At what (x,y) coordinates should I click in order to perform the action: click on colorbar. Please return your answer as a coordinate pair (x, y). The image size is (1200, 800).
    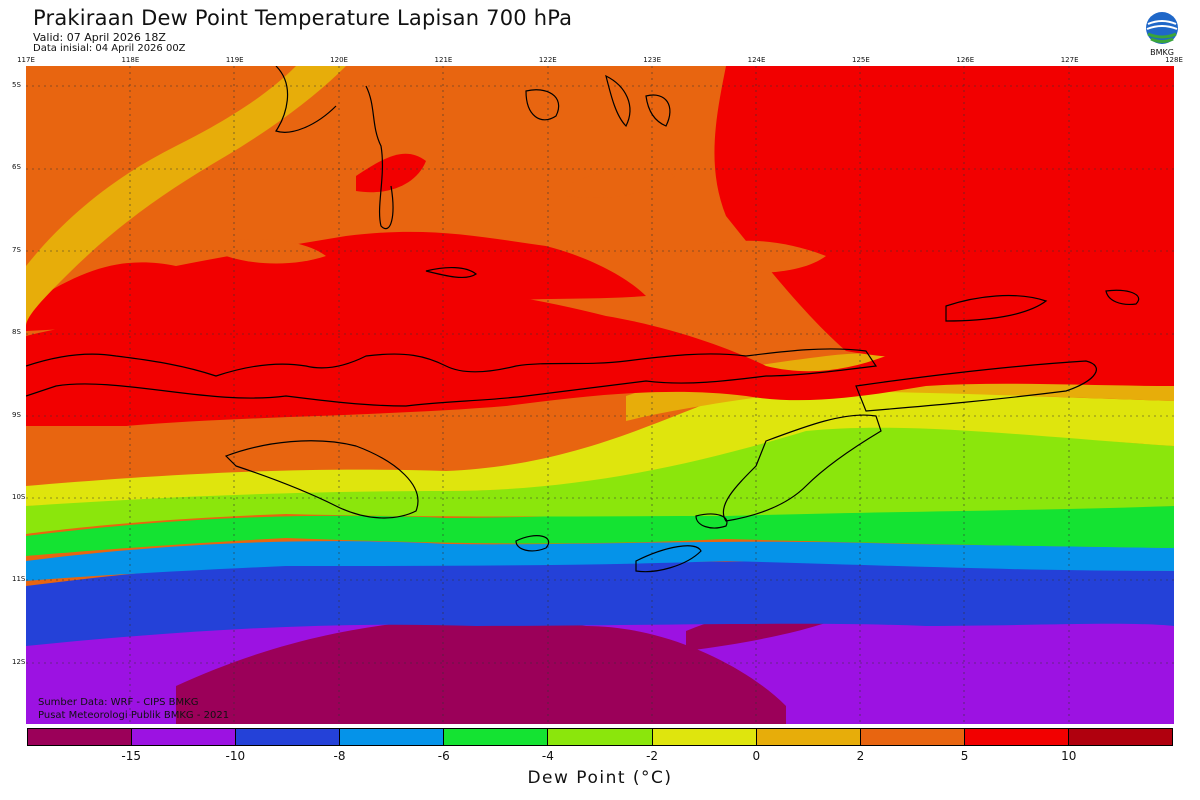
    Looking at the image, I should click on (600, 737).